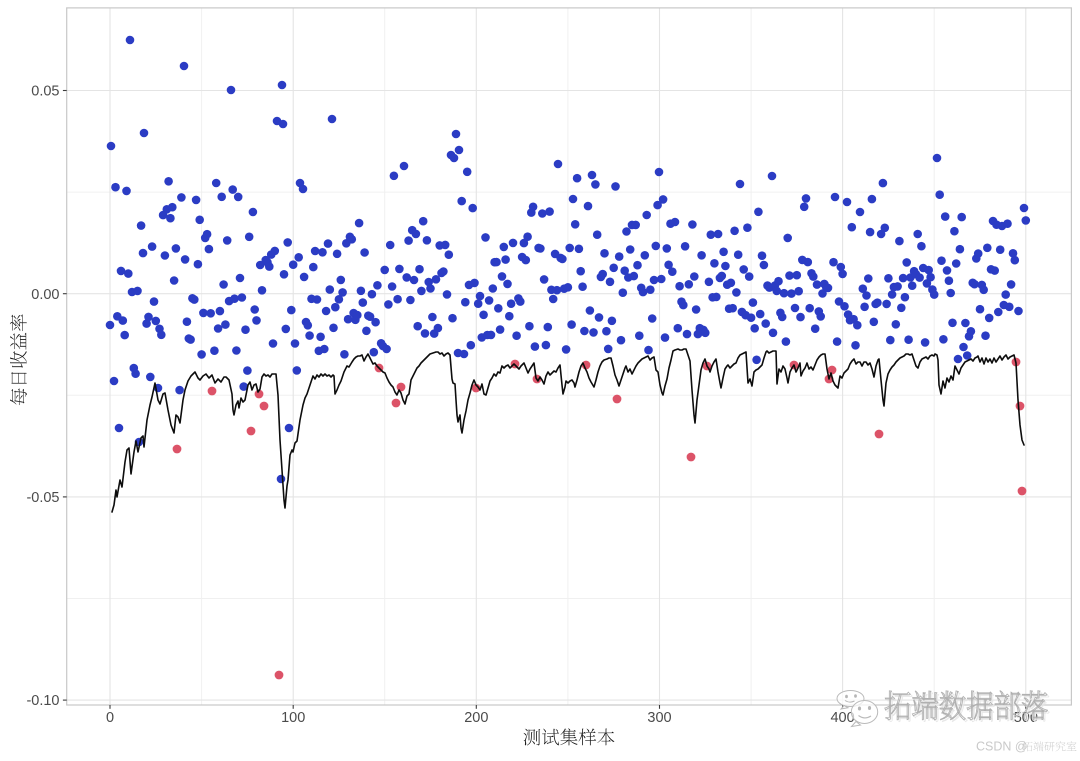  I want to click on svg-text: CSDN @, so click(1002, 747).